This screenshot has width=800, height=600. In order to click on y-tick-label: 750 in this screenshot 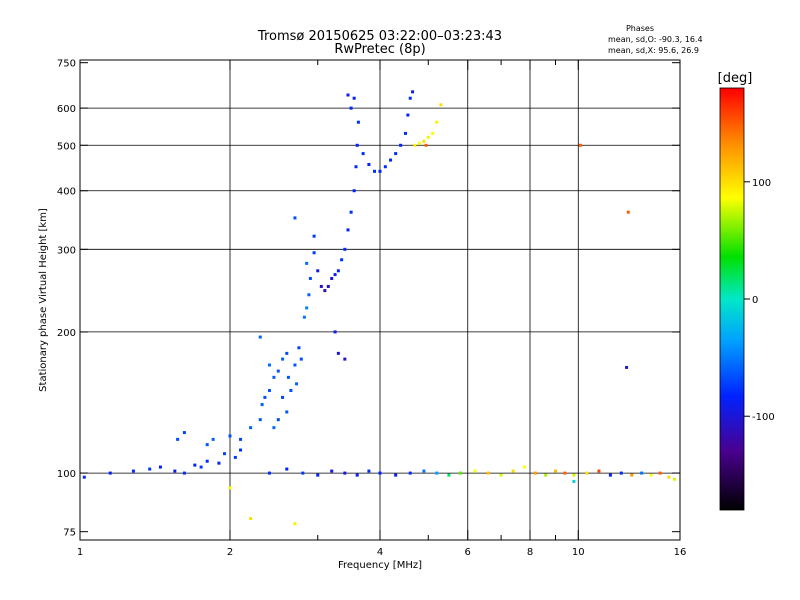, I will do `click(66, 64)`.